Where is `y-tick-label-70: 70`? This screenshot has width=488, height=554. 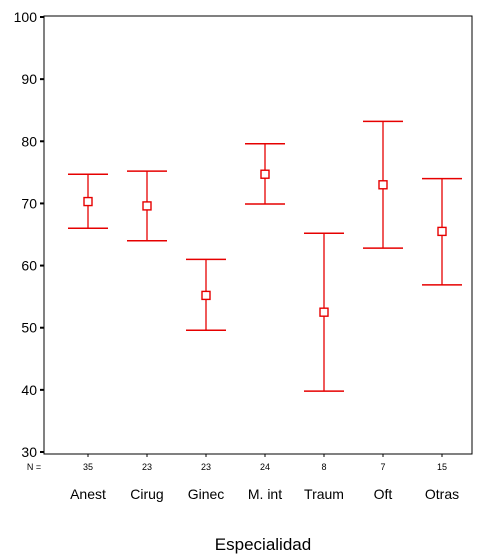
y-tick-label-70: 70 is located at coordinates (29, 203).